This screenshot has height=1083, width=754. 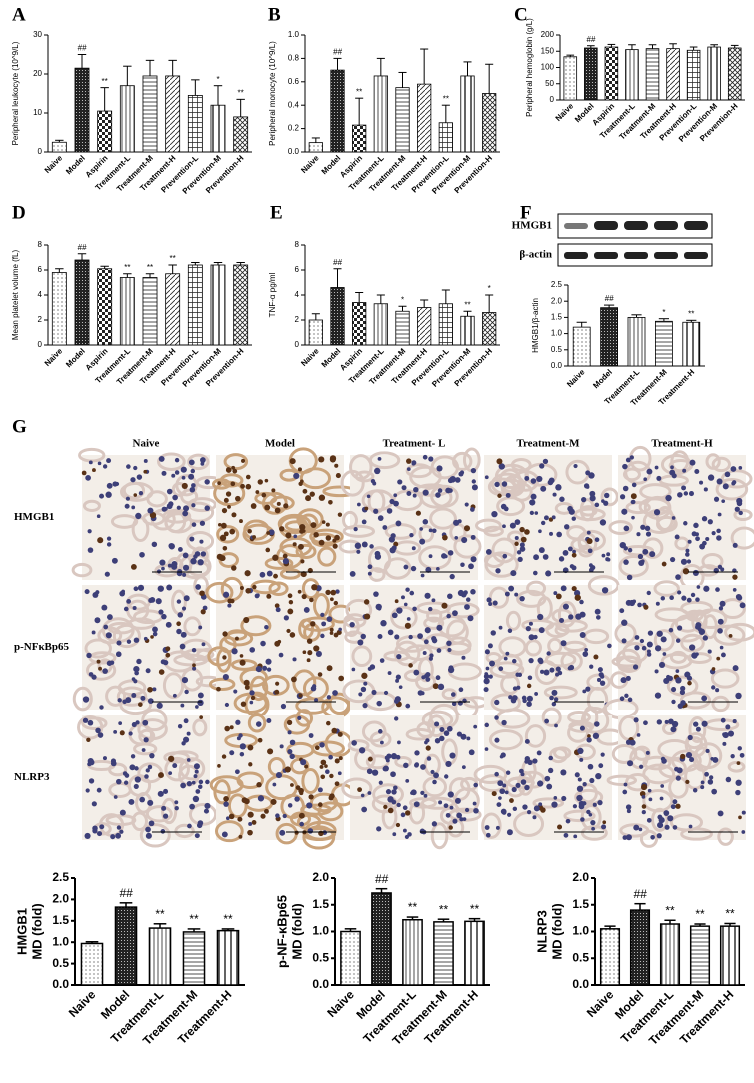 What do you see at coordinates (19, 14) in the screenshot?
I see `panel-letter: A` at bounding box center [19, 14].